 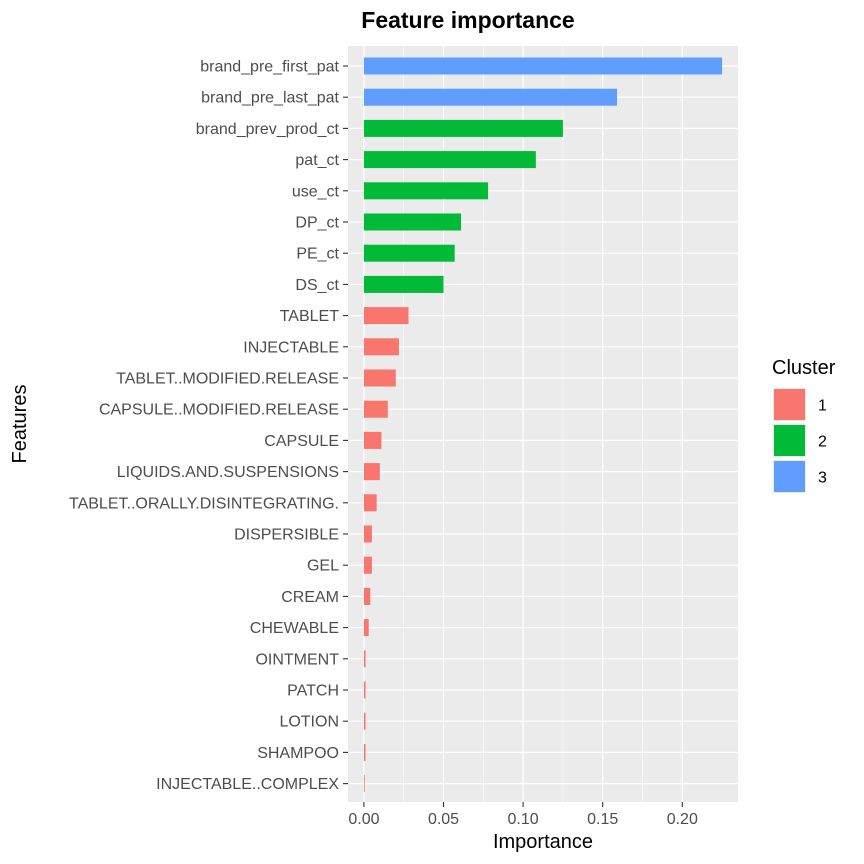 I want to click on bar-GEL, so click(x=367, y=565).